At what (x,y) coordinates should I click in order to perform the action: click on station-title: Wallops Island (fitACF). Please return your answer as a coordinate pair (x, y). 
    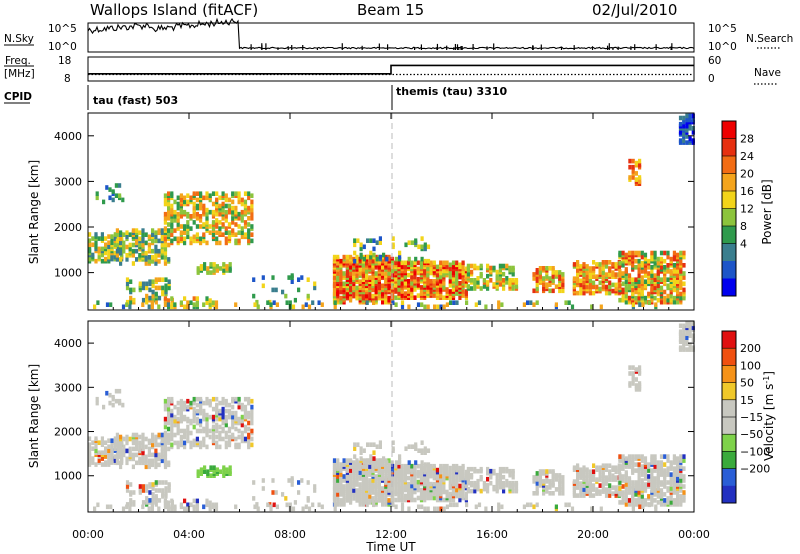
    Looking at the image, I should click on (174, 10).